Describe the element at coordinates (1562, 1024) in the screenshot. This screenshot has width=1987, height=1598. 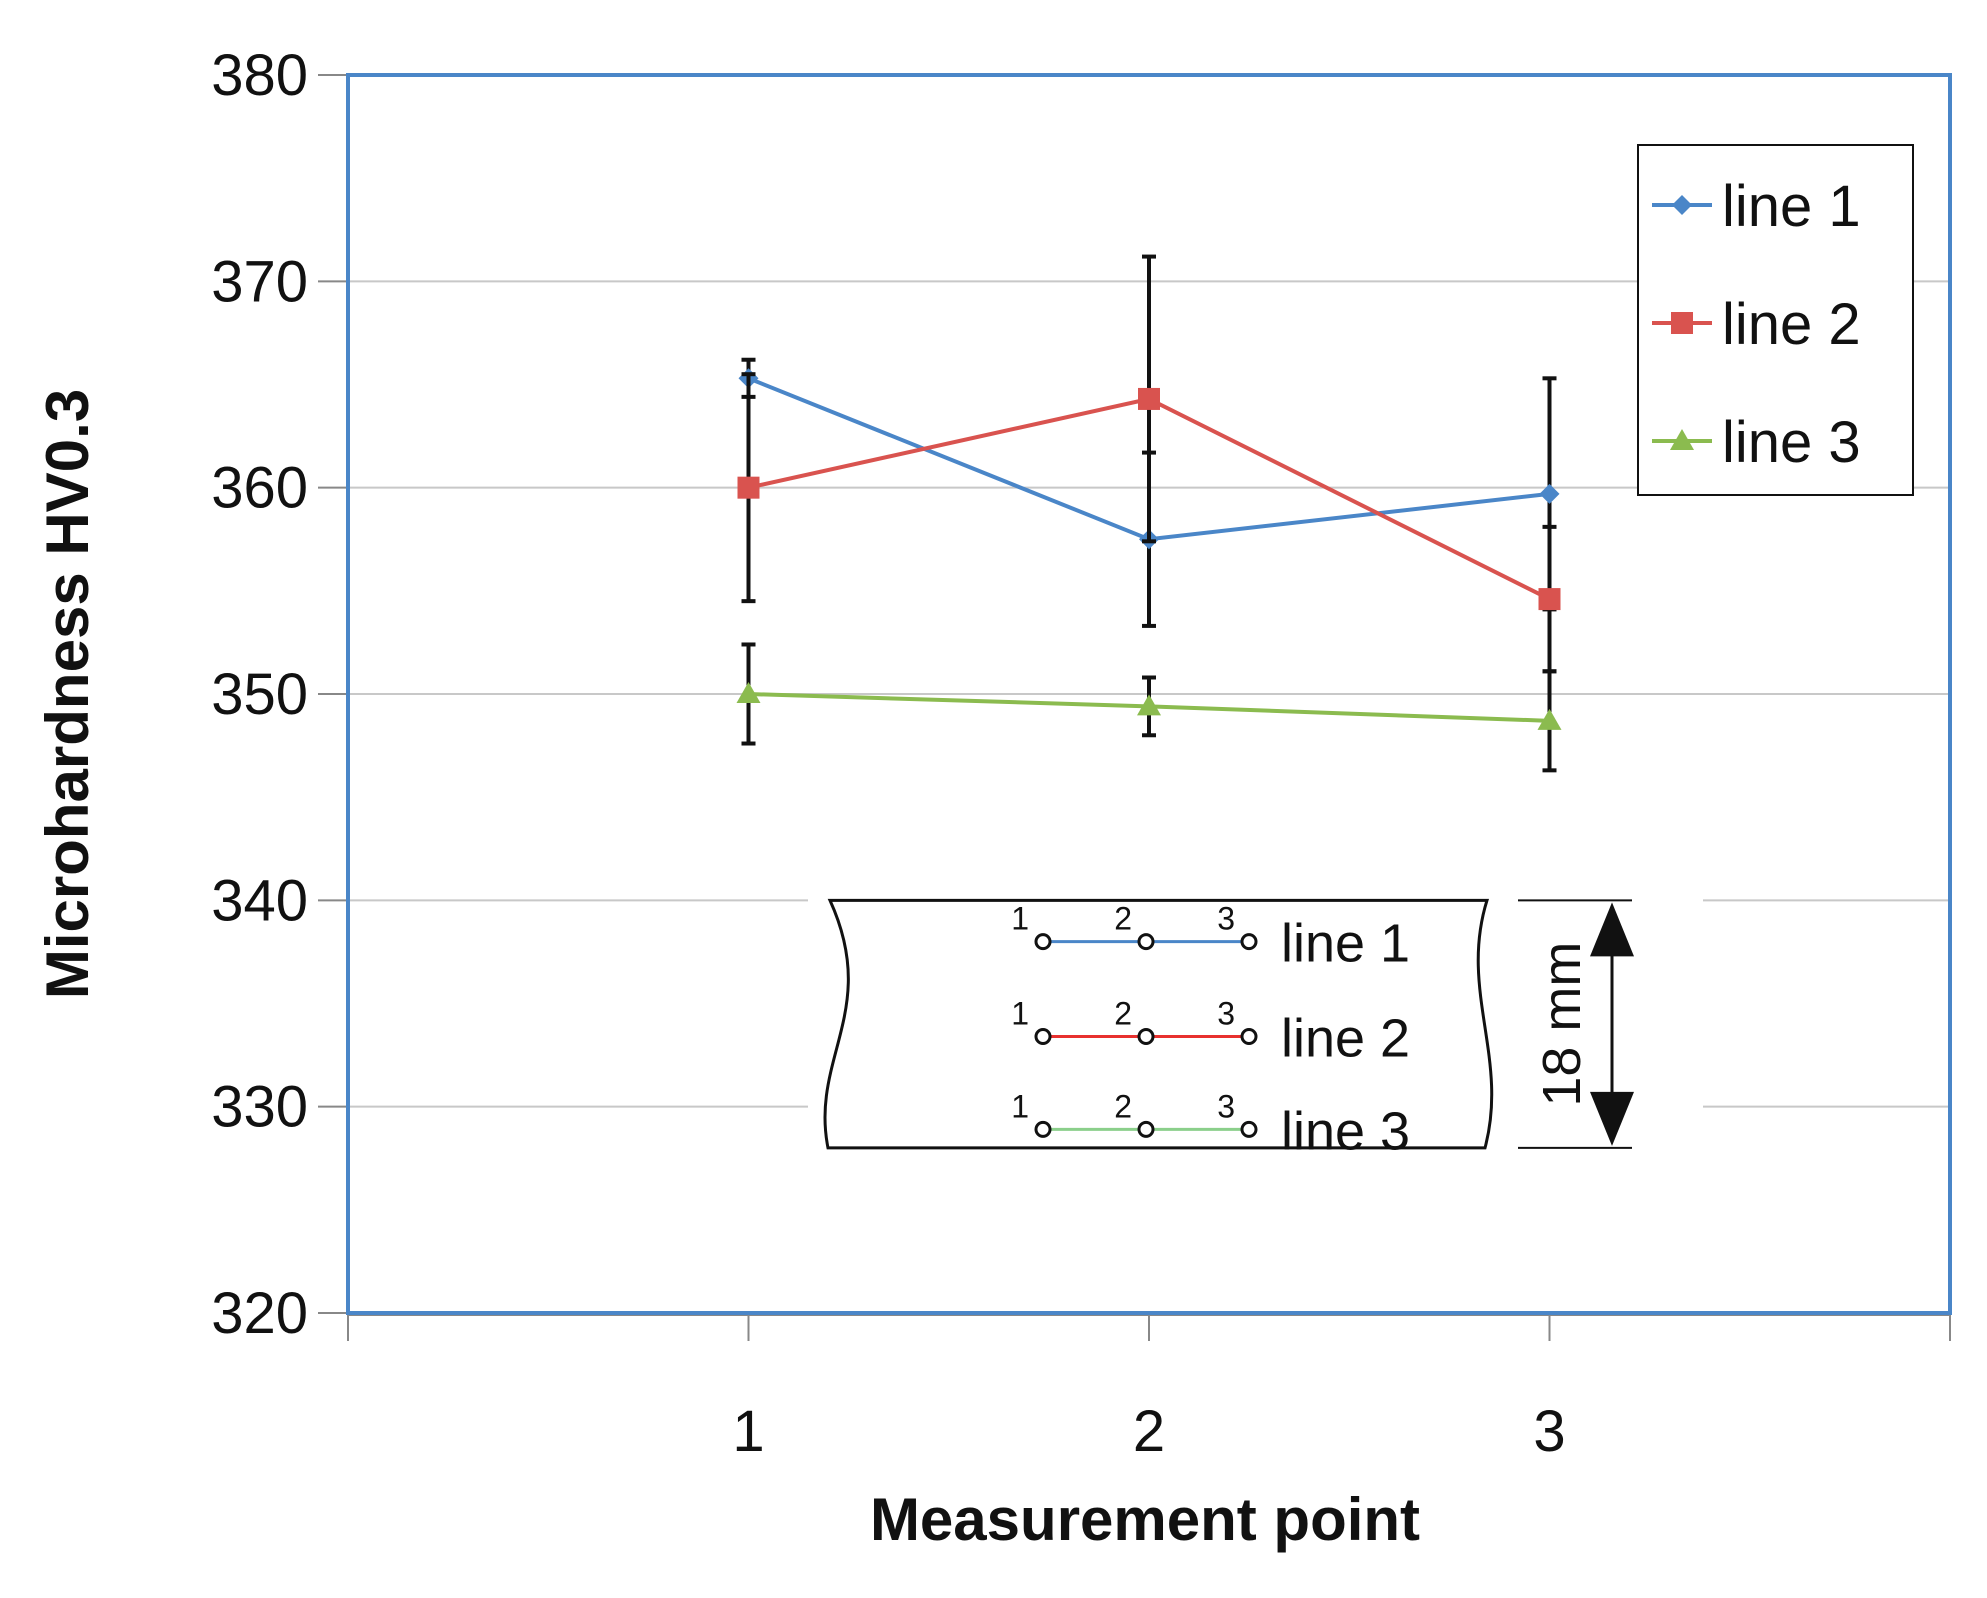
I see `dimension-label: 18 mm` at that location.